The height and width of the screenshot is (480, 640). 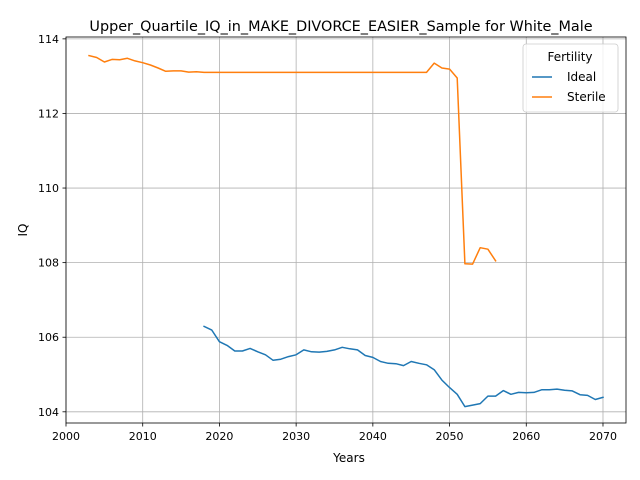 What do you see at coordinates (48, 337) in the screenshot?
I see `y-tick-label: 106` at bounding box center [48, 337].